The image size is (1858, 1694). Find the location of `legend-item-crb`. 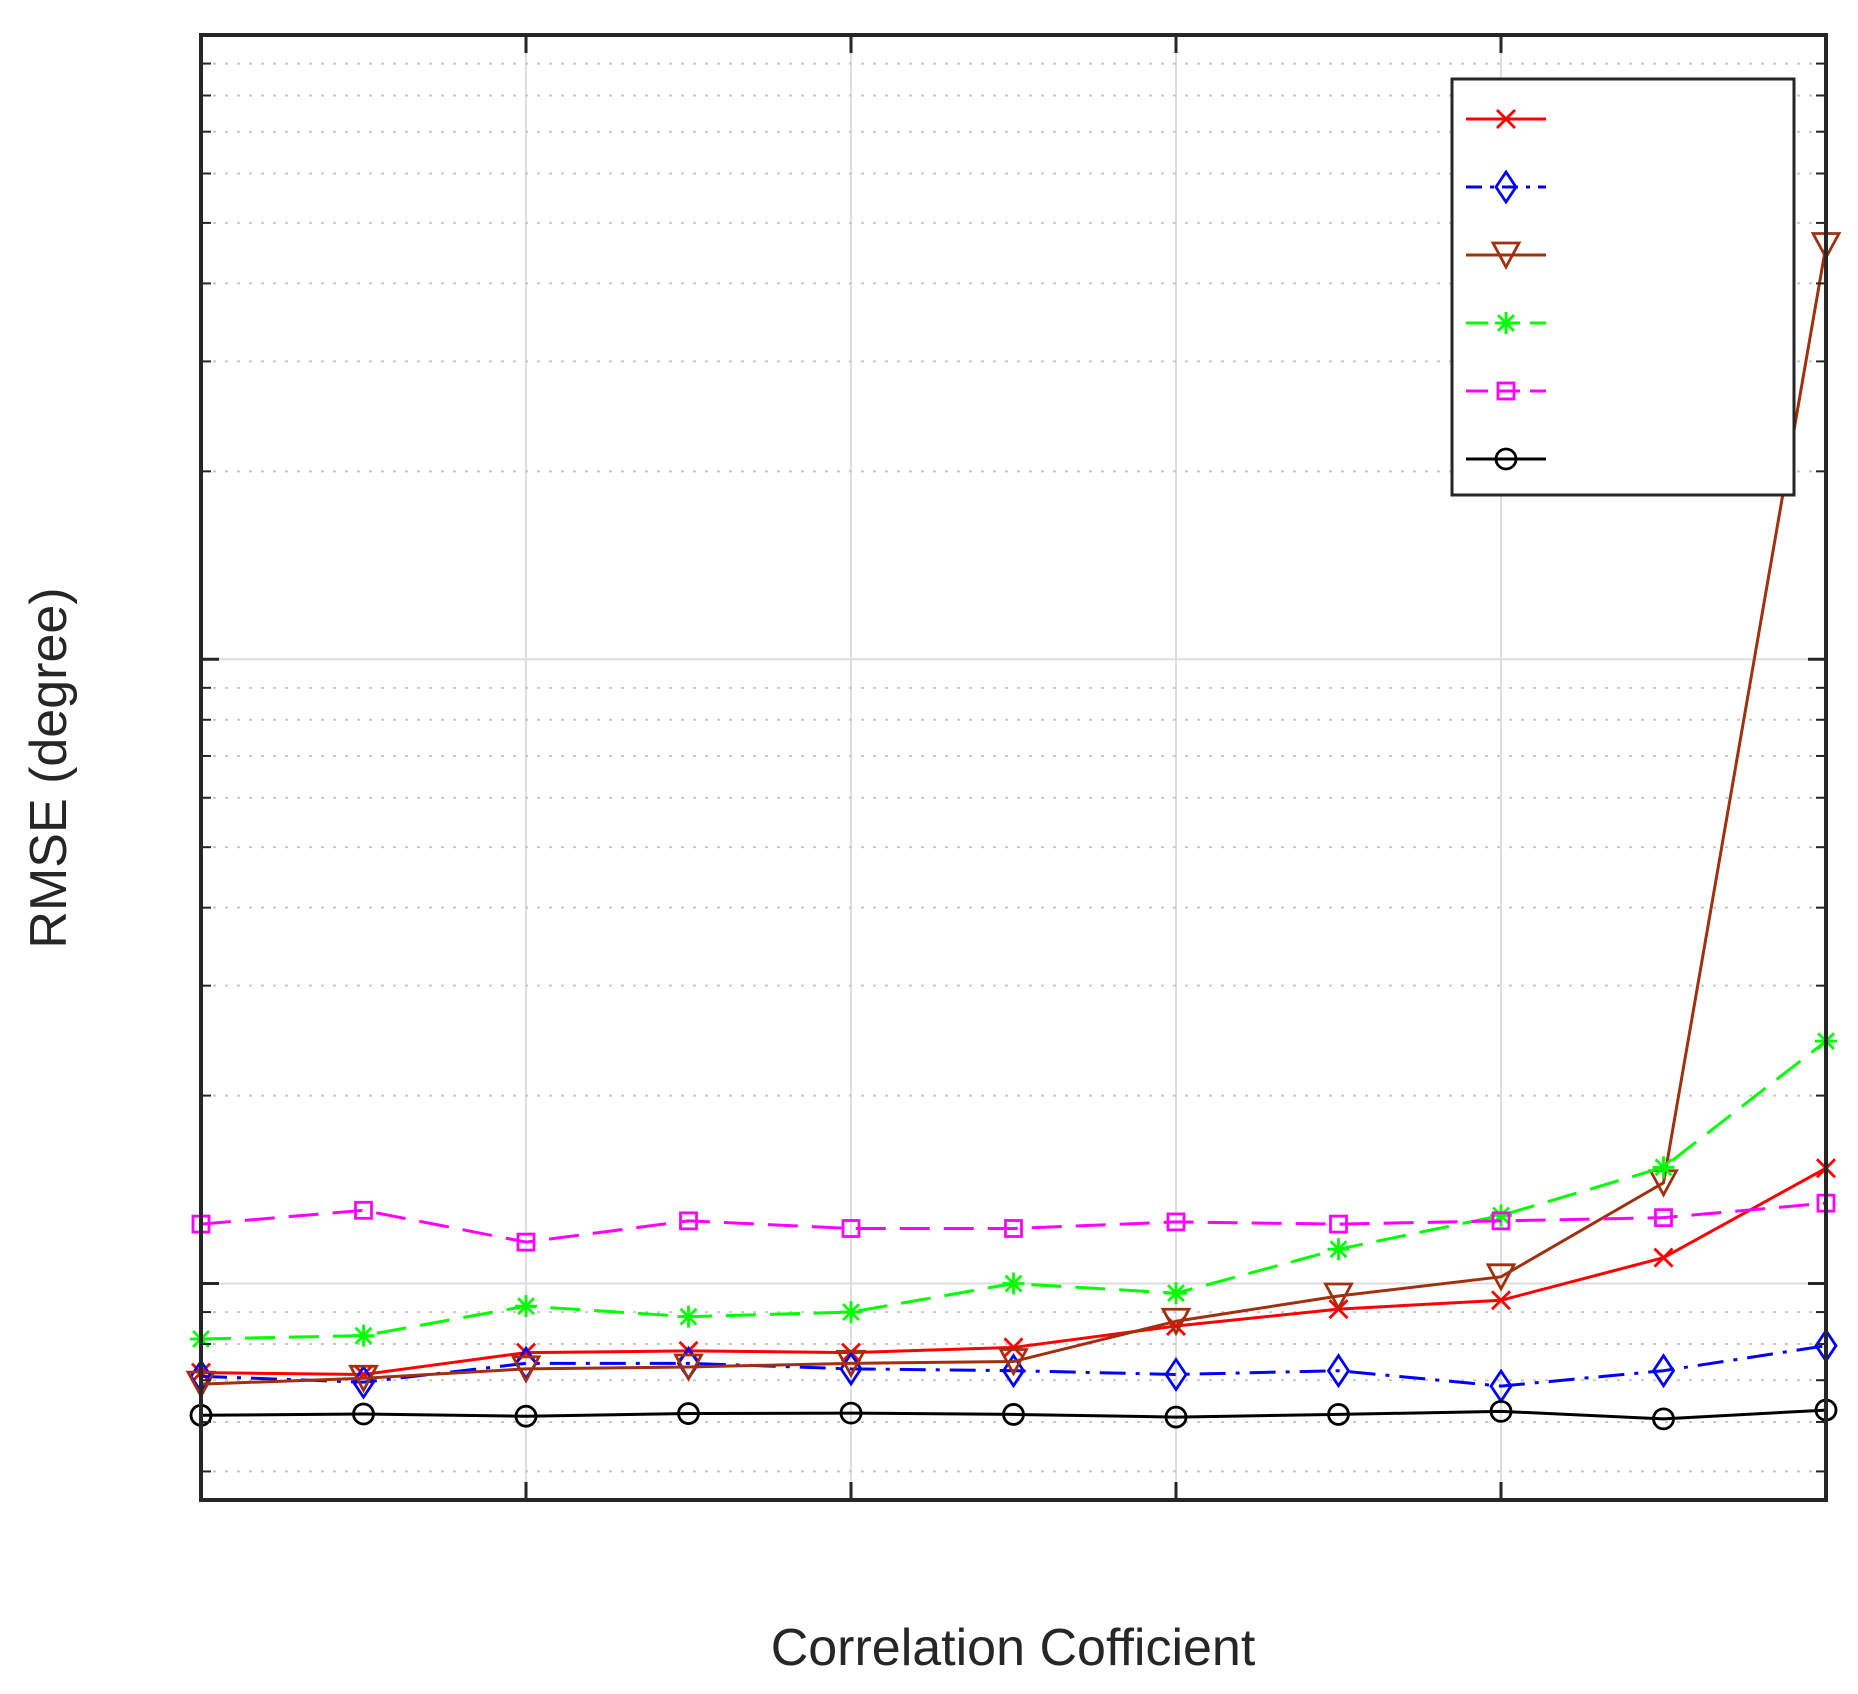

legend-item-crb is located at coordinates (1506, 459).